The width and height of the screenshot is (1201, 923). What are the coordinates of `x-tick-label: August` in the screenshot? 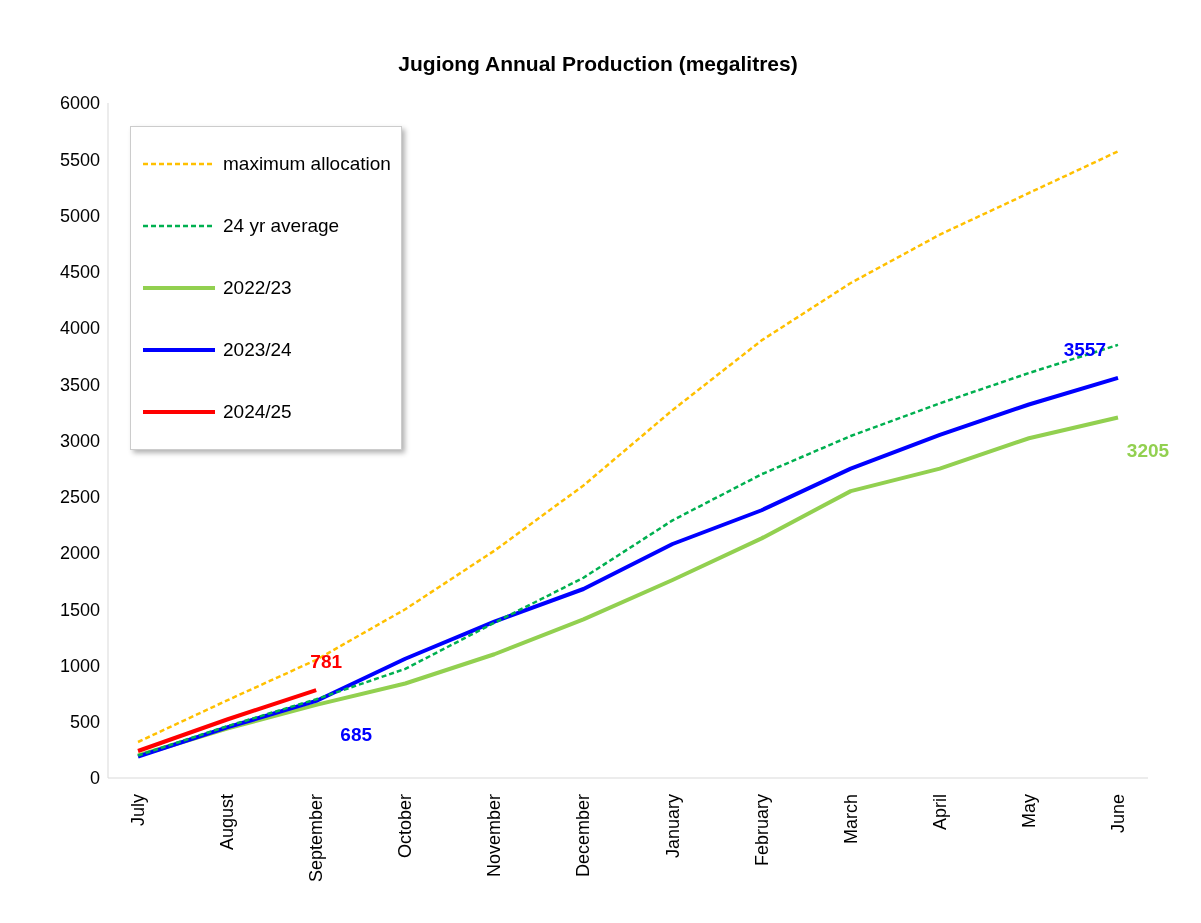 It's located at (227, 822).